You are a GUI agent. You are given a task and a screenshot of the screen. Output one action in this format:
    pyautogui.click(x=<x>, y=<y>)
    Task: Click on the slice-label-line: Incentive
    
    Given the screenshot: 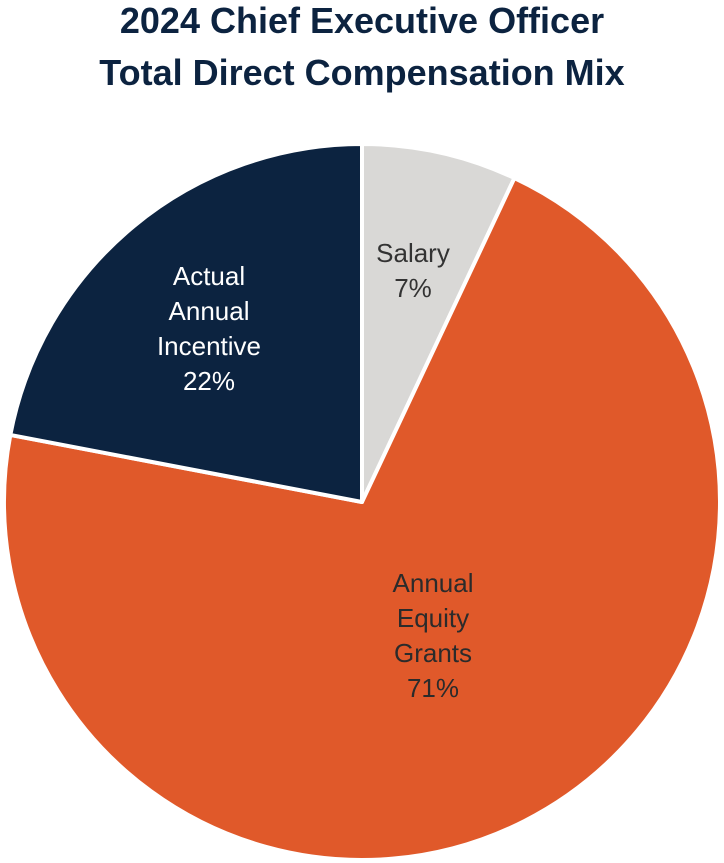 What is the action you would take?
    pyautogui.click(x=209, y=346)
    